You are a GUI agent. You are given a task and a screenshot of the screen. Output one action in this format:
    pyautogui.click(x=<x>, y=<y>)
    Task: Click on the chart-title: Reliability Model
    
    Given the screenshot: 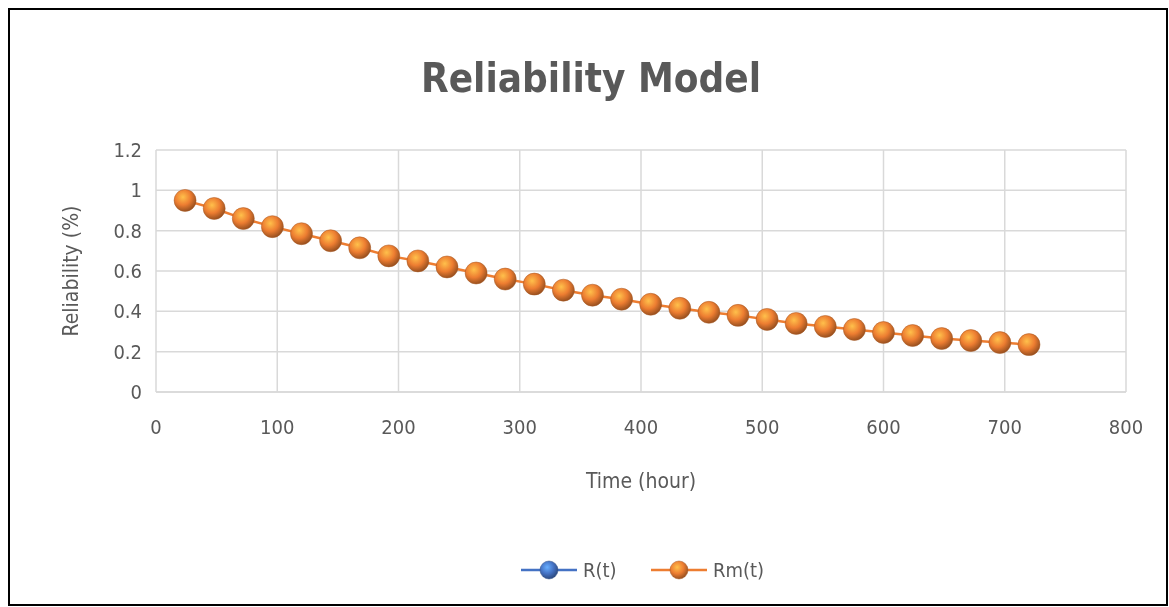 What is the action you would take?
    pyautogui.click(x=591, y=78)
    